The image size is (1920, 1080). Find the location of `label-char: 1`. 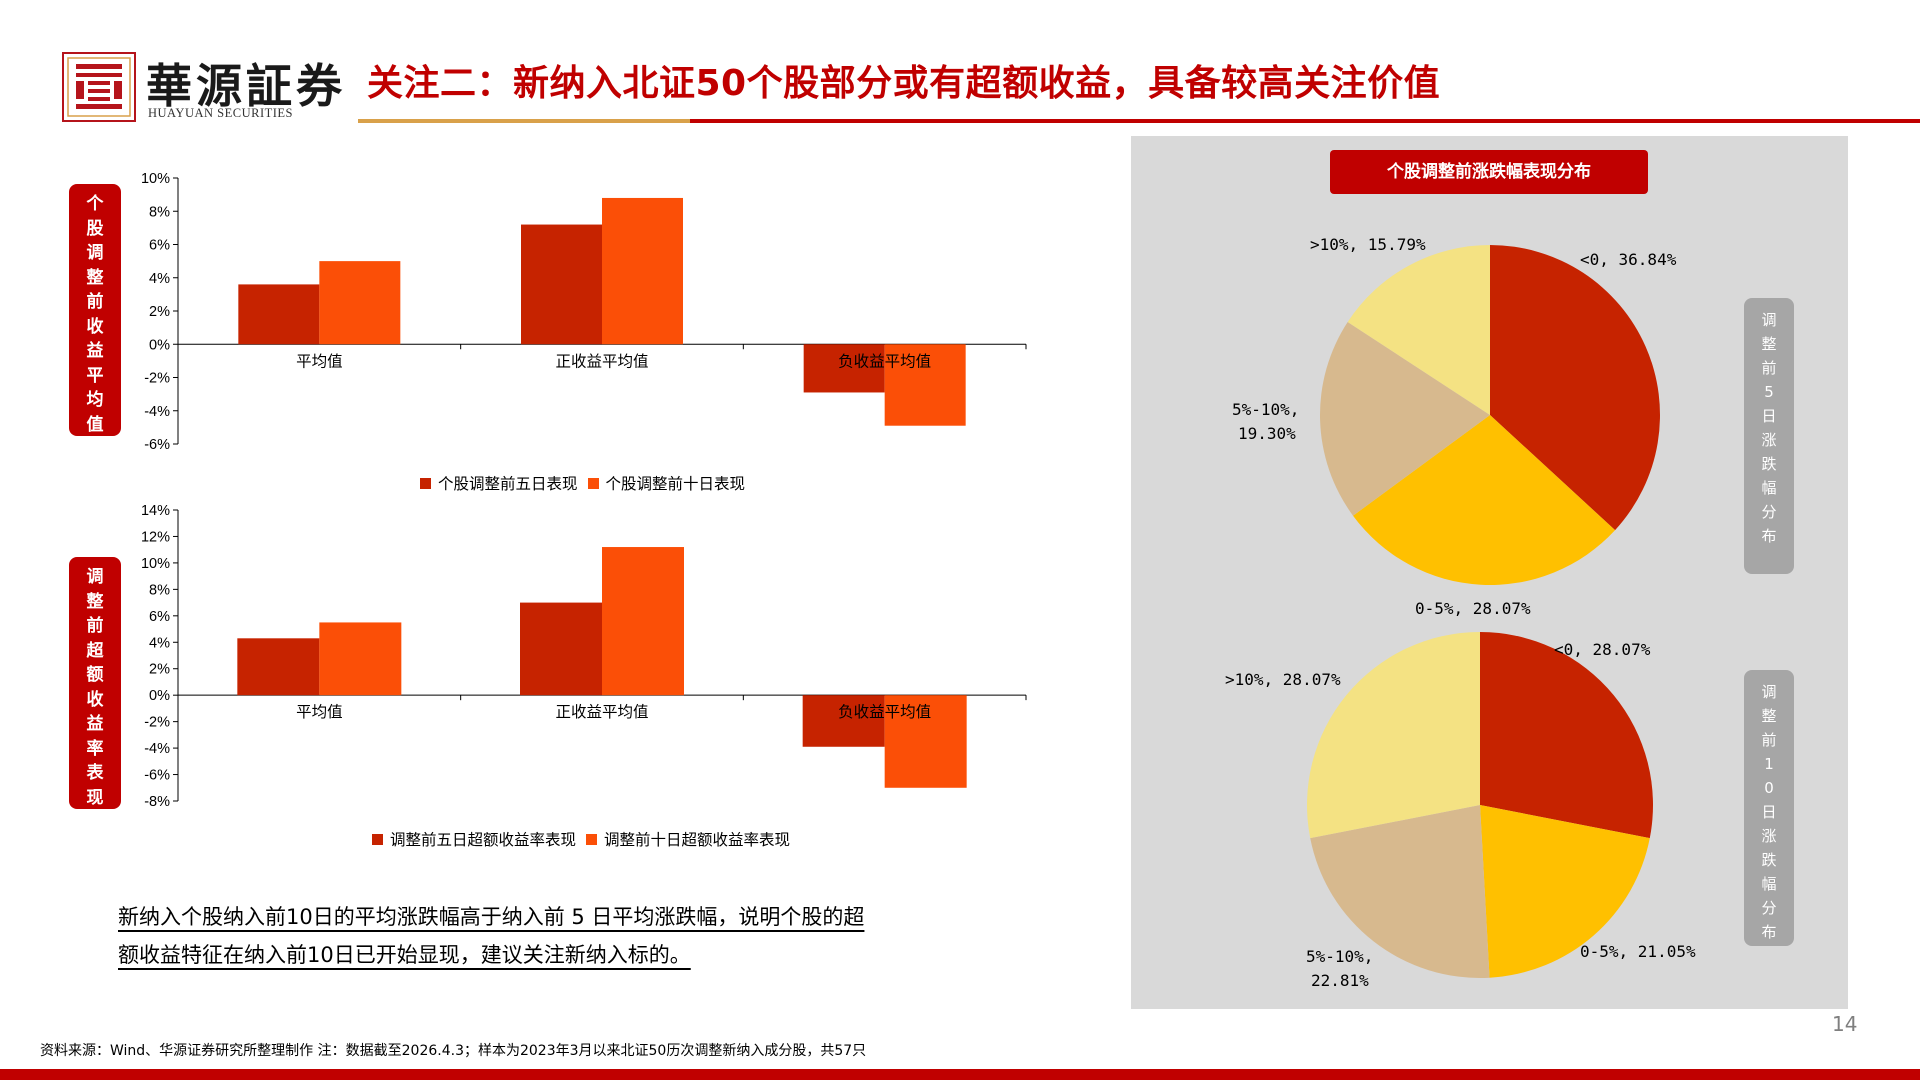

label-char: 1 is located at coordinates (1769, 764).